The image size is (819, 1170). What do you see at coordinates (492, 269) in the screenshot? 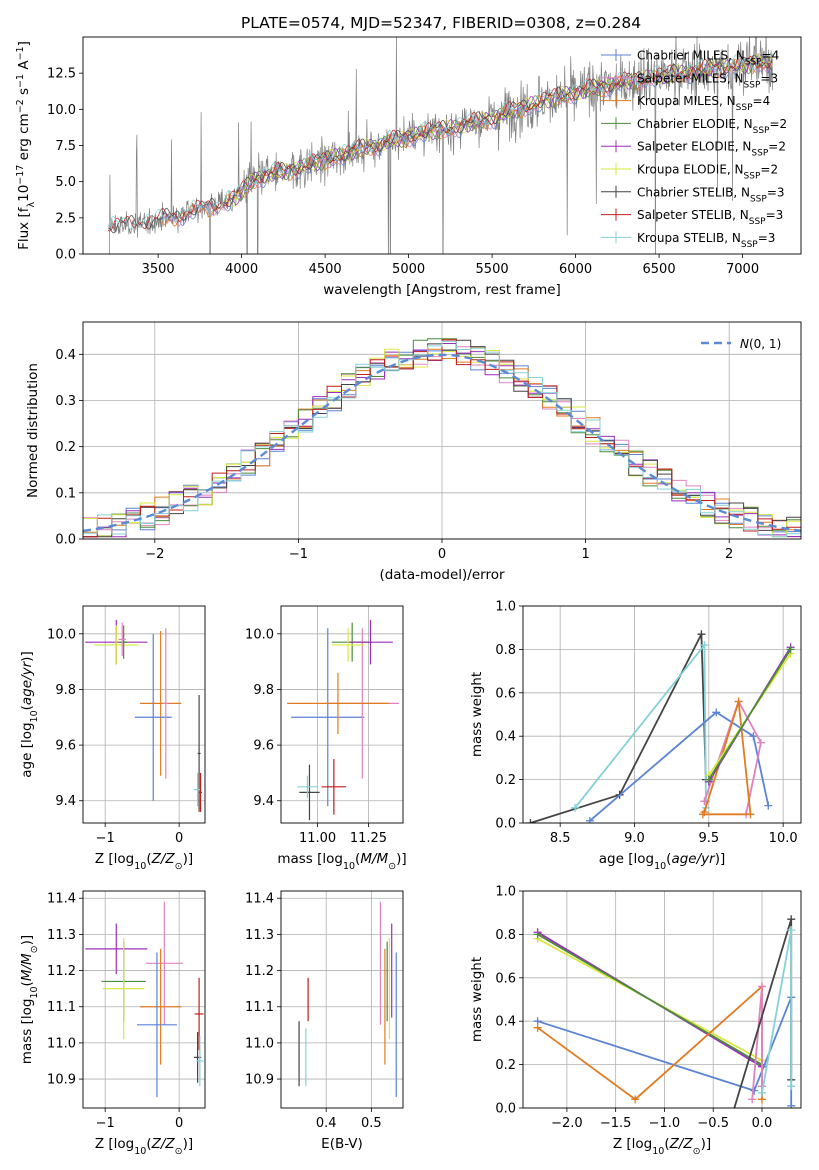
I see `x-tick-label: 5500` at bounding box center [492, 269].